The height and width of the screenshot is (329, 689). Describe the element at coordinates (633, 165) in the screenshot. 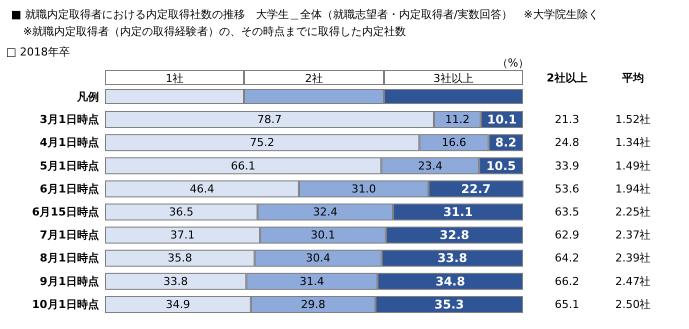

I see `text: 1.49社` at that location.